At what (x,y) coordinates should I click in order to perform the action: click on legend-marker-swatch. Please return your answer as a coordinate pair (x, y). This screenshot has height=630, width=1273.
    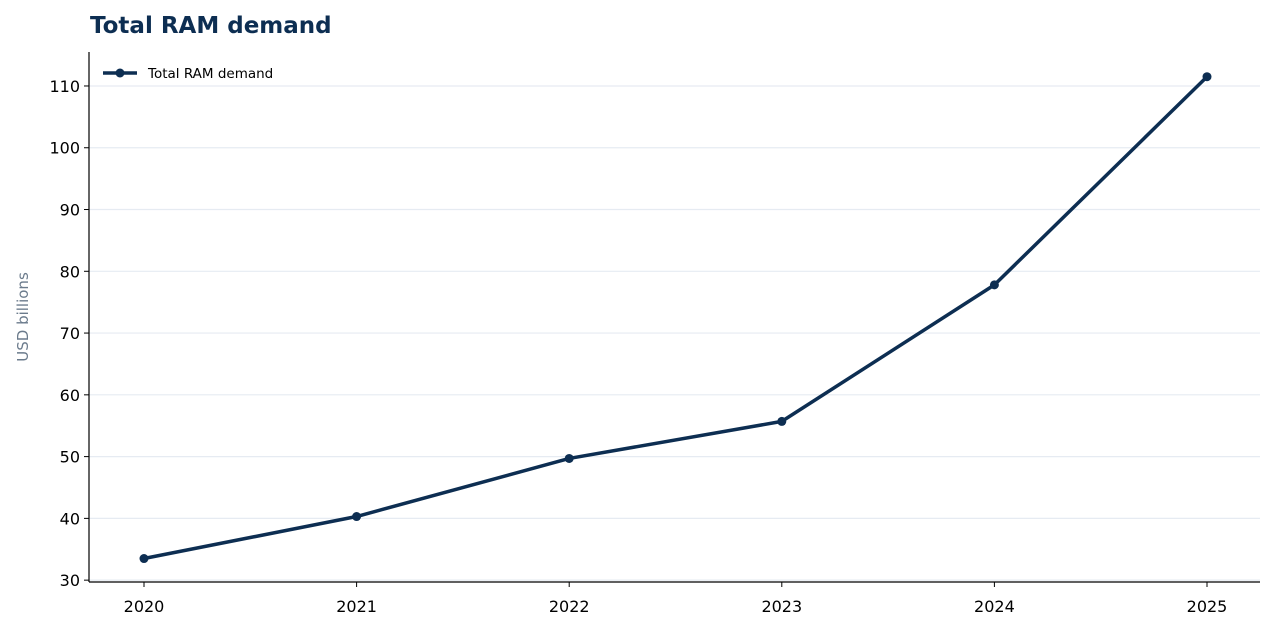
    Looking at the image, I should click on (120, 73).